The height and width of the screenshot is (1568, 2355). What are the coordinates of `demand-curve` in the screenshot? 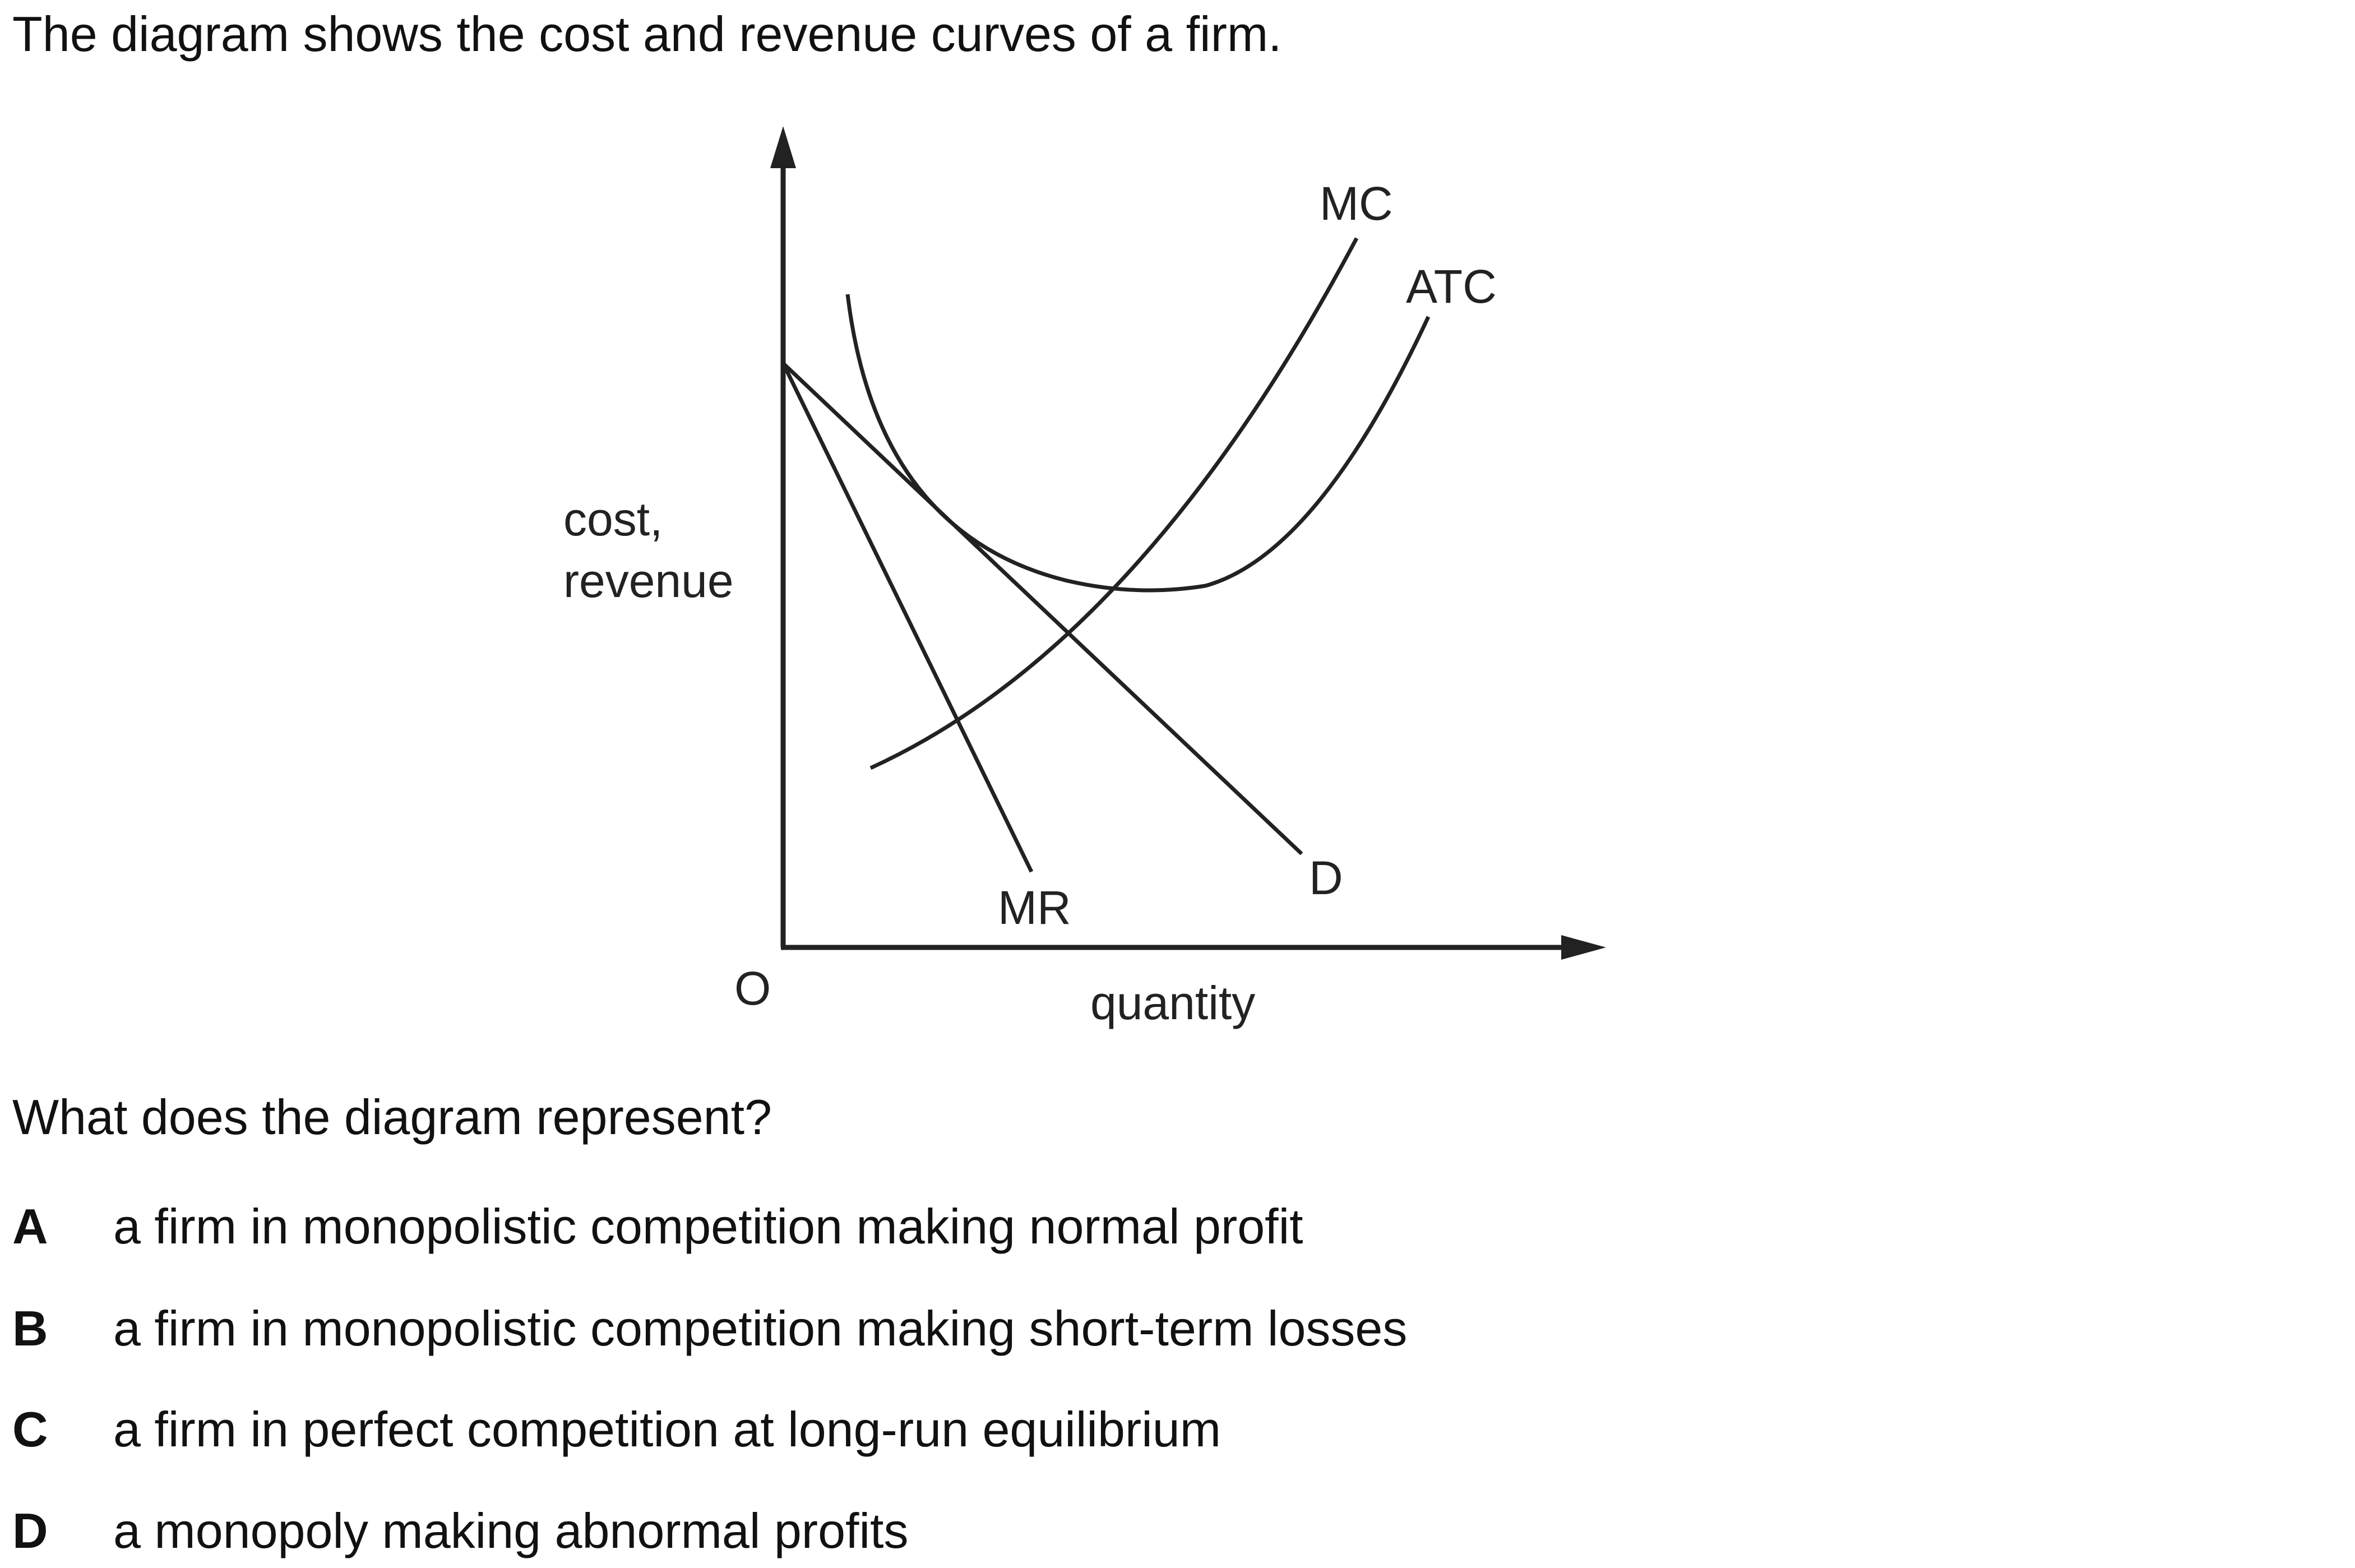 It's located at (1042, 609).